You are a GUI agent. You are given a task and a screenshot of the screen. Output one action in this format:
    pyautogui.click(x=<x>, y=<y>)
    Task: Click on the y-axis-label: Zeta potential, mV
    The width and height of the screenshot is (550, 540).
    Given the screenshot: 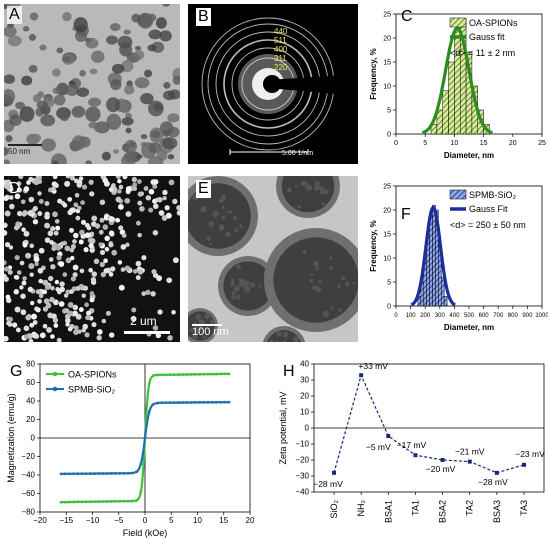 What is the action you would take?
    pyautogui.click(x=283, y=427)
    